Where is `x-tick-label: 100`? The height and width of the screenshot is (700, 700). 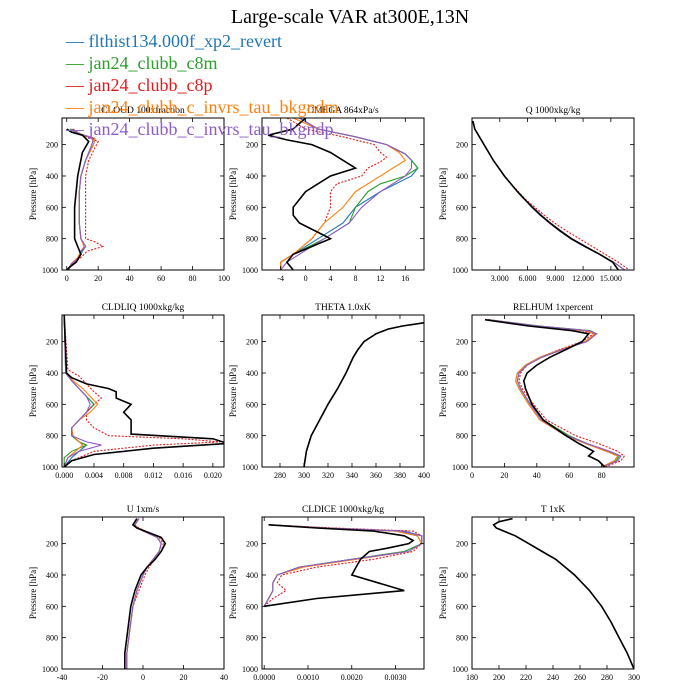 x-tick-label: 100 is located at coordinates (224, 278).